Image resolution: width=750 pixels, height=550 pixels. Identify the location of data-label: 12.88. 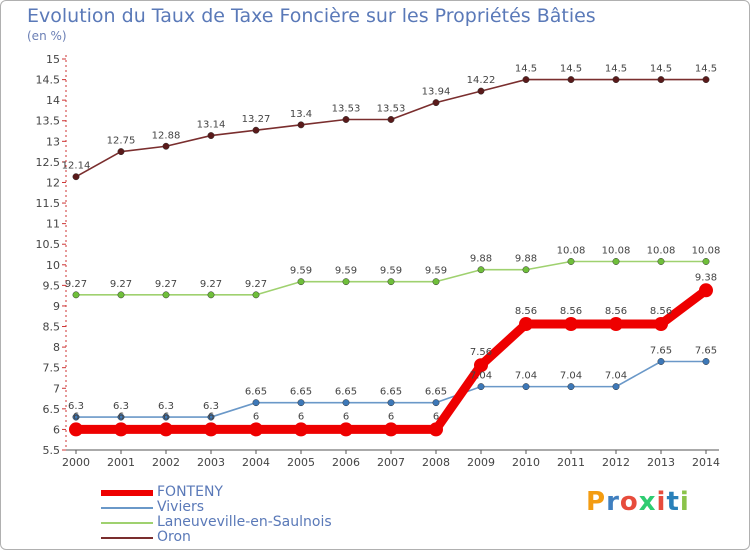
(166, 135).